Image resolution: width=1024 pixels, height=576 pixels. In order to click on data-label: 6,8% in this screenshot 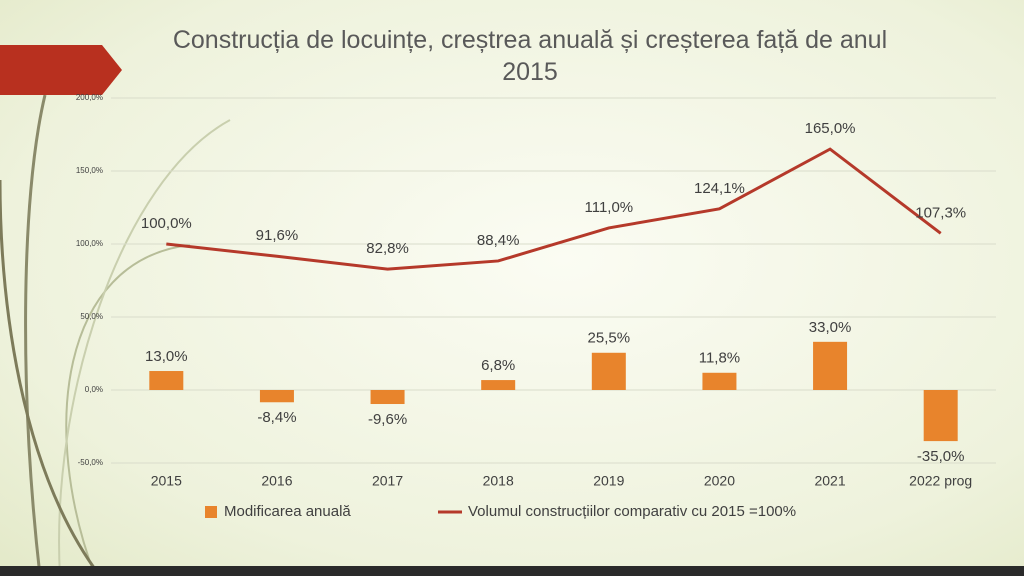, I will do `click(498, 365)`.